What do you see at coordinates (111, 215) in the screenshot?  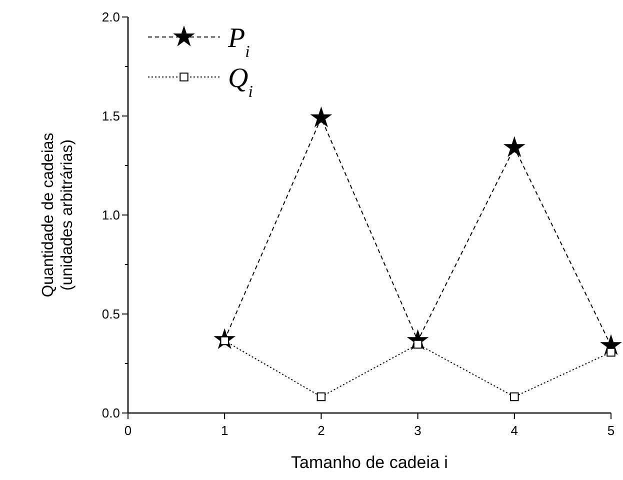 I see `y-tick-label: 1.0` at bounding box center [111, 215].